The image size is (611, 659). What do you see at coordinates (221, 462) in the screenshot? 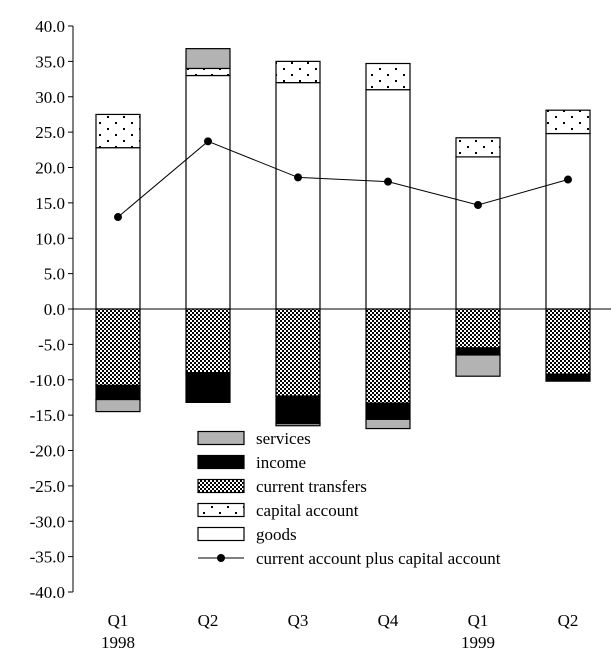
I see `legend-swatch-income` at bounding box center [221, 462].